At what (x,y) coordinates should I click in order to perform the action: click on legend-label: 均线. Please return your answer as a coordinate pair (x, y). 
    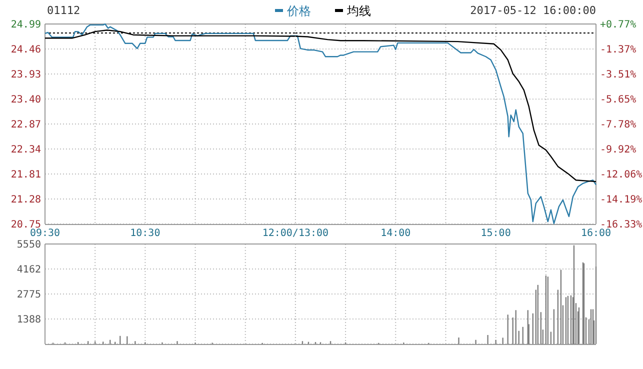
    Looking at the image, I should click on (358, 11).